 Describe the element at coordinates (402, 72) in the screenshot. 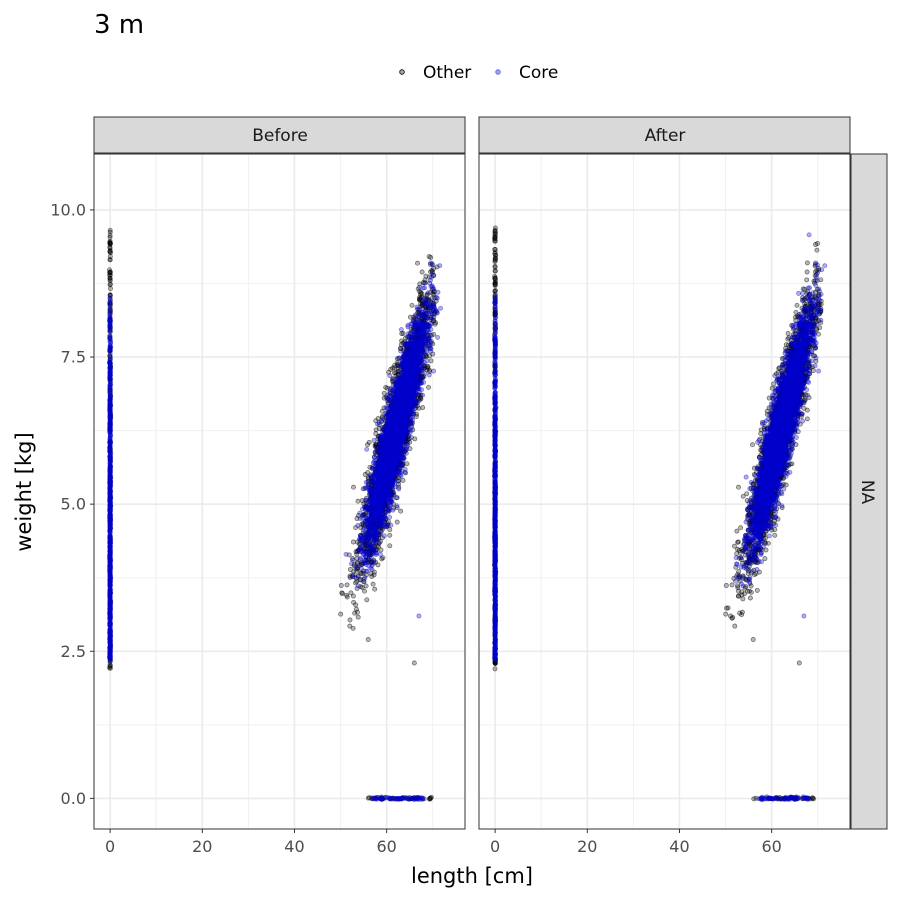

I see `legend-key-other` at that location.